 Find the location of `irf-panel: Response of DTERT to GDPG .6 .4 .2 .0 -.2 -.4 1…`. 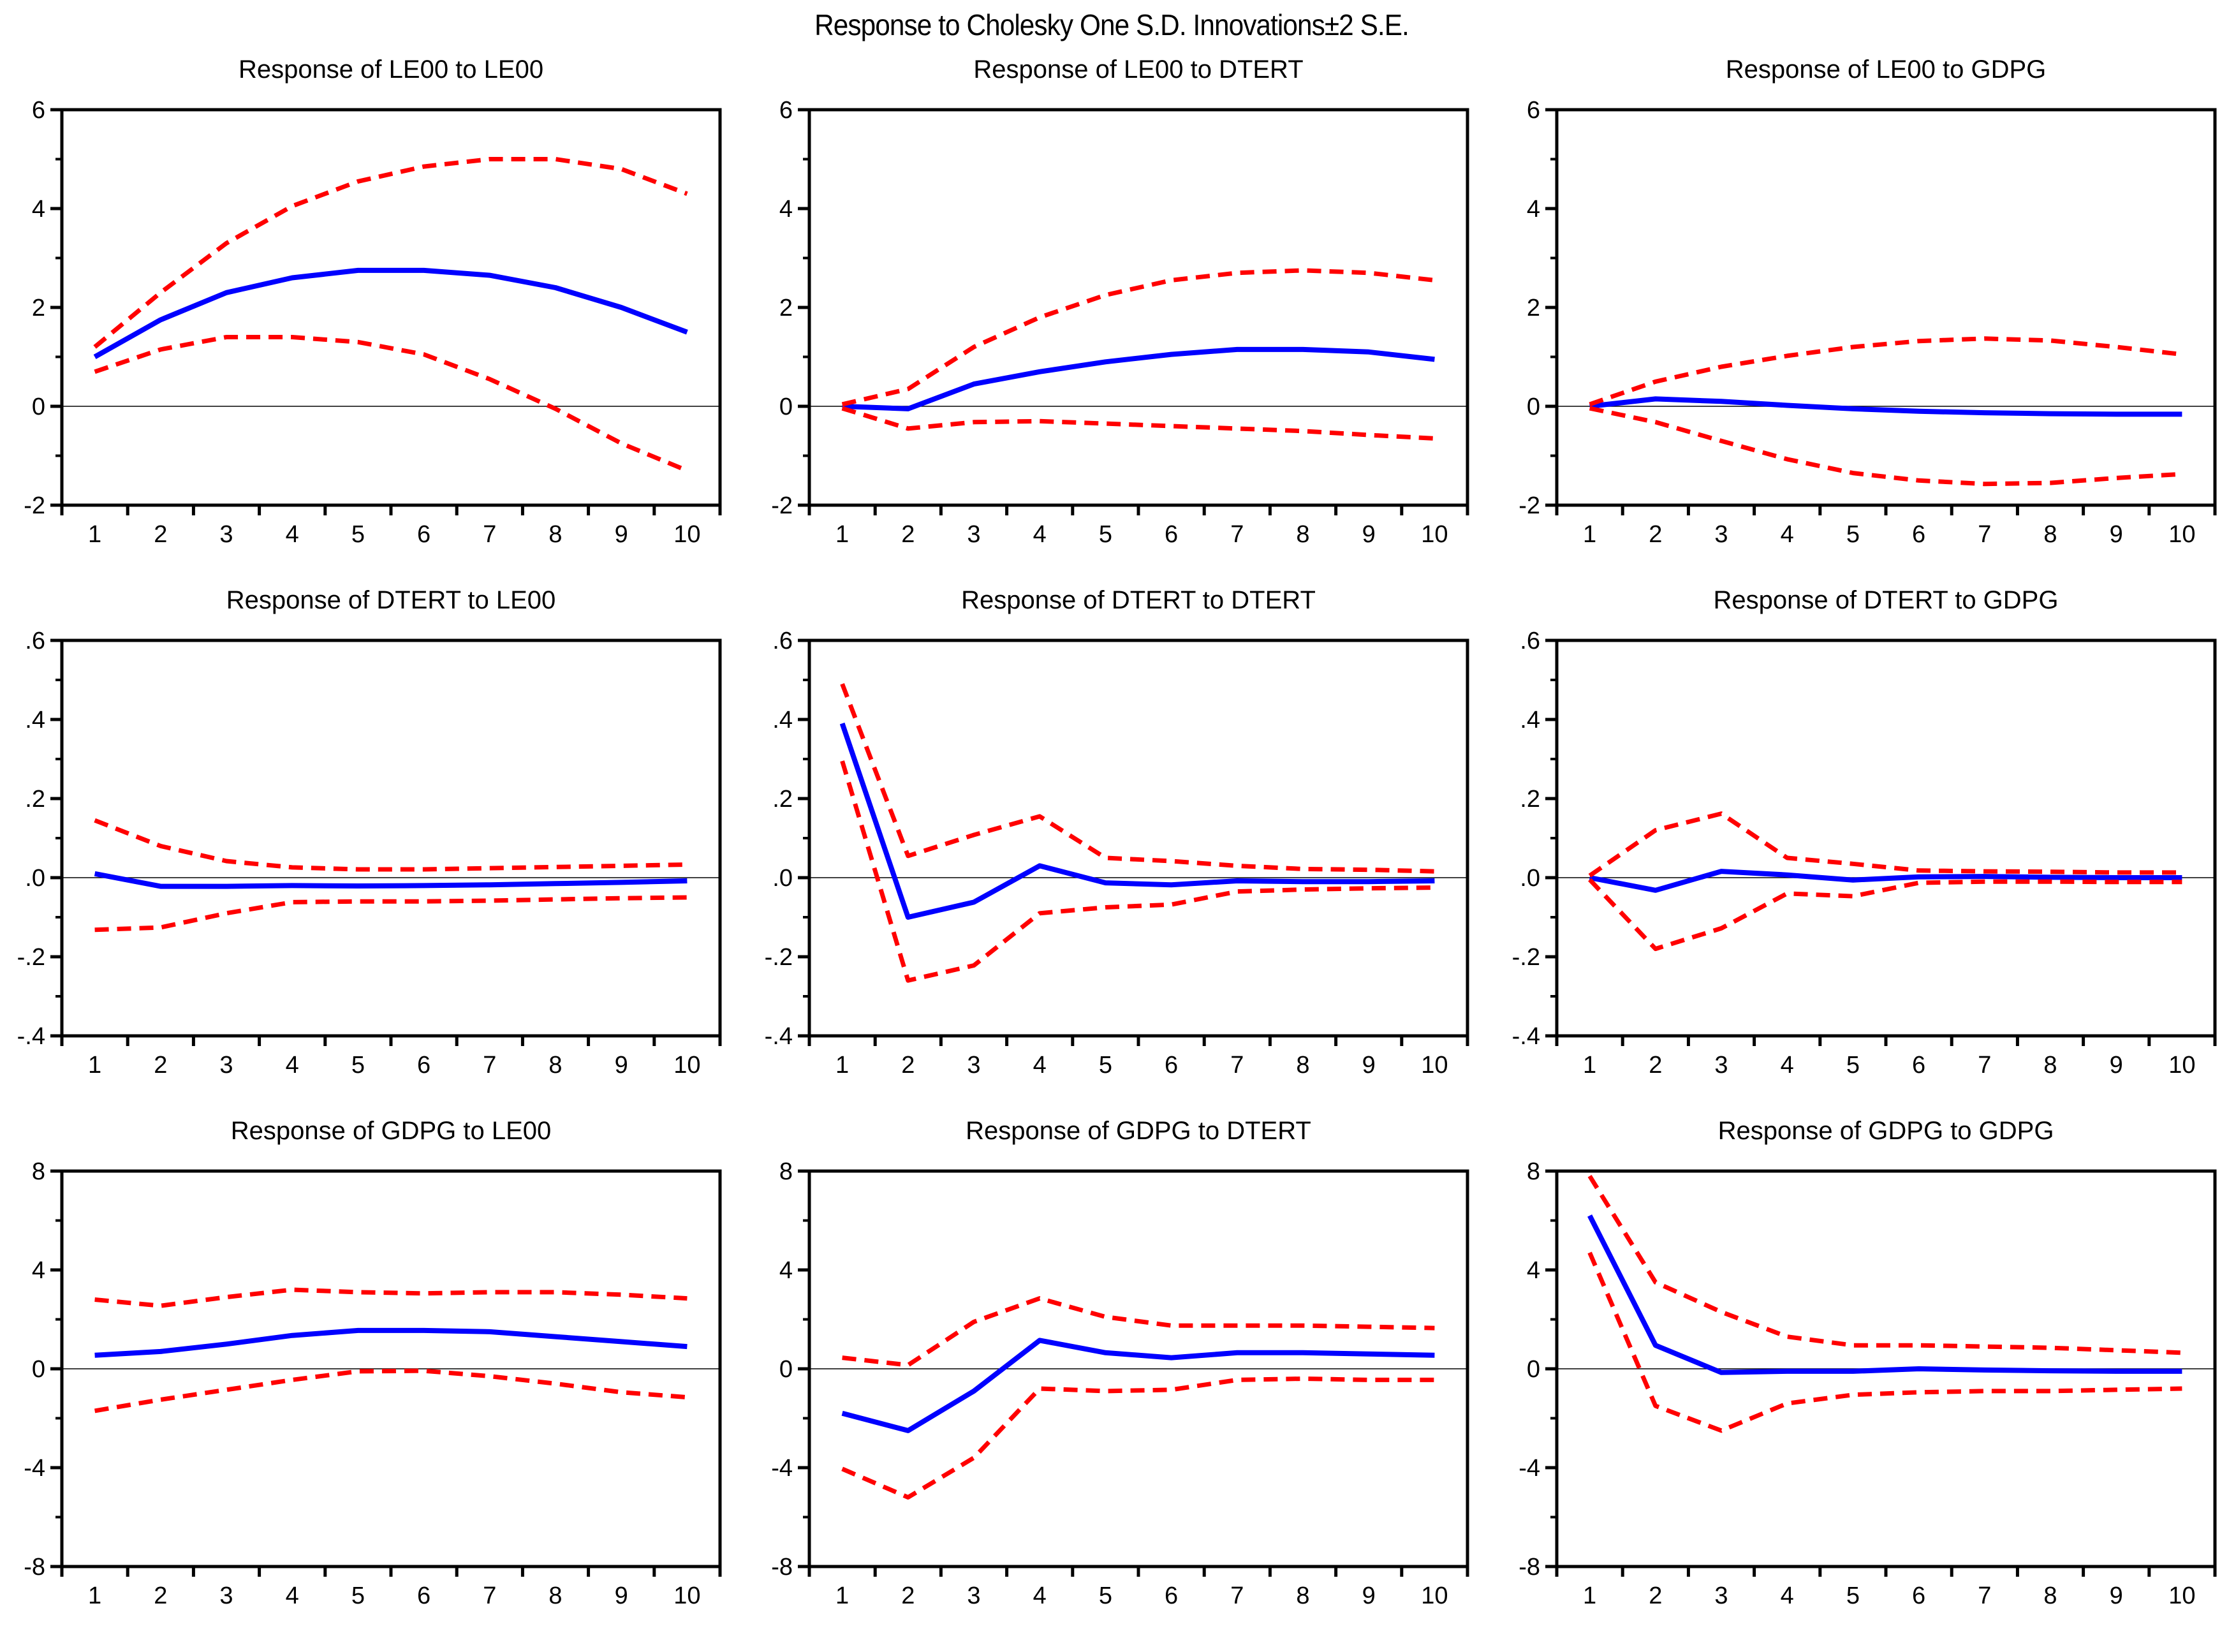

irf-panel: Response of DTERT to GDPG .6 .4 .2 .0 -.2 -.4 1… is located at coordinates (1859, 841).